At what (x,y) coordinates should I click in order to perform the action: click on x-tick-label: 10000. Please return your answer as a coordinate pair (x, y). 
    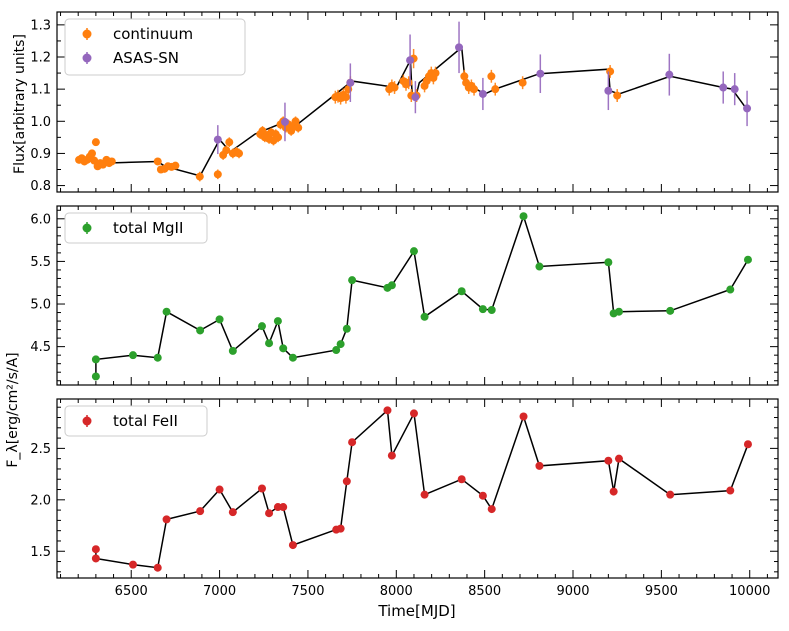
    Looking at the image, I should click on (749, 591).